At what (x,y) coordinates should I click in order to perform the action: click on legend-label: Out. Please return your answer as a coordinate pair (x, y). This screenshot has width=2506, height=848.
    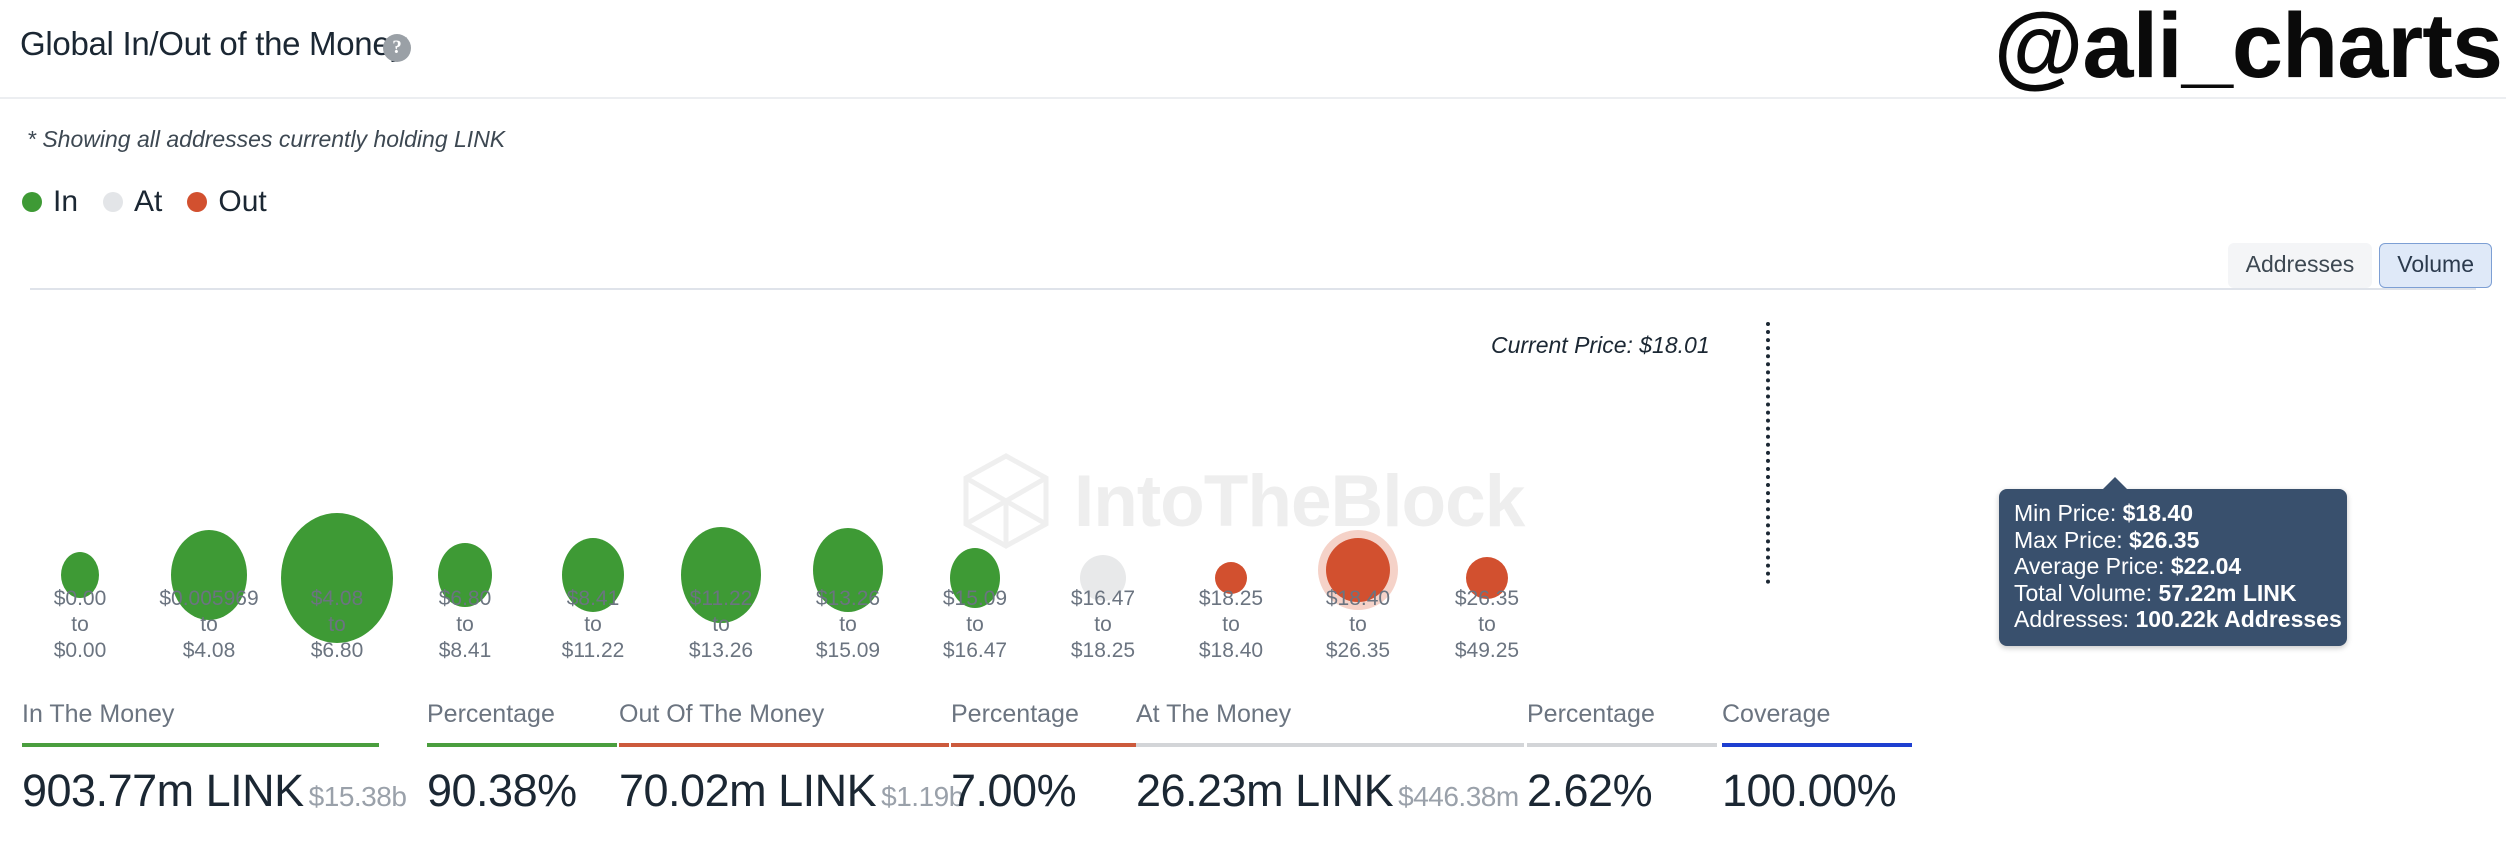
    Looking at the image, I should click on (242, 201).